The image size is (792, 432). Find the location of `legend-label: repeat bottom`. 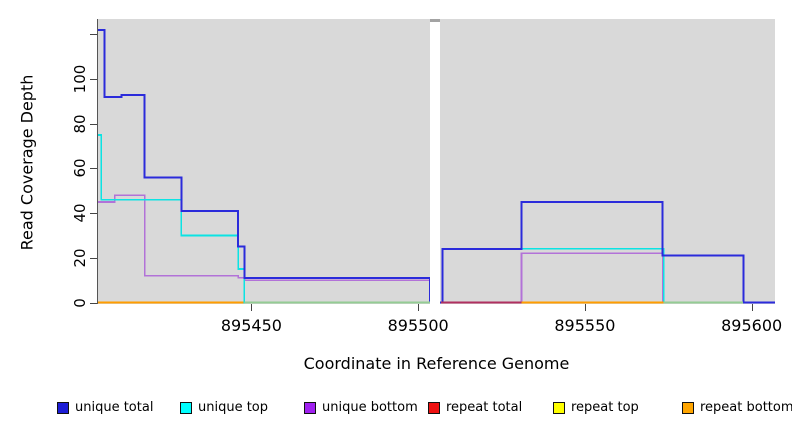

legend-label: repeat bottom is located at coordinates (746, 407).